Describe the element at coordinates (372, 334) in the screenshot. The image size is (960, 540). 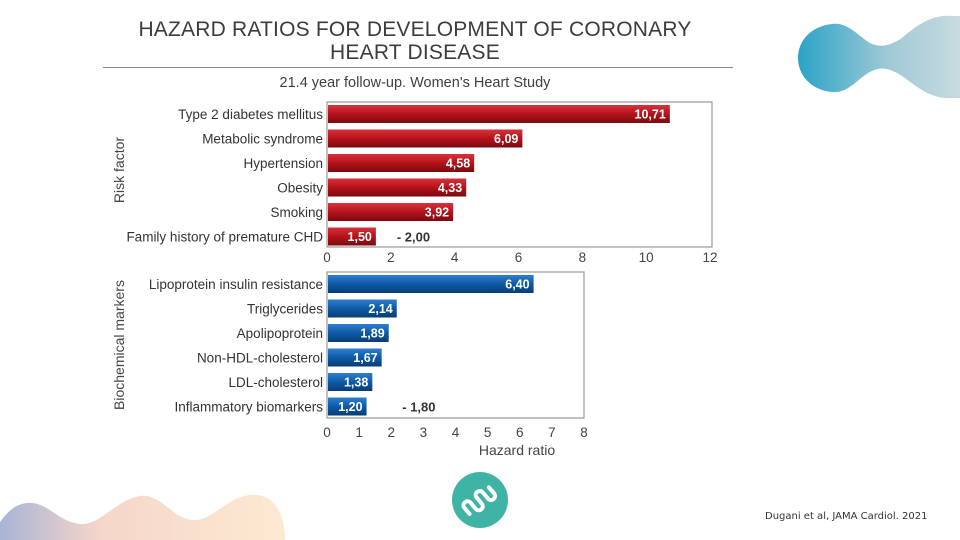
I see `bar-value-label: 1,89` at that location.